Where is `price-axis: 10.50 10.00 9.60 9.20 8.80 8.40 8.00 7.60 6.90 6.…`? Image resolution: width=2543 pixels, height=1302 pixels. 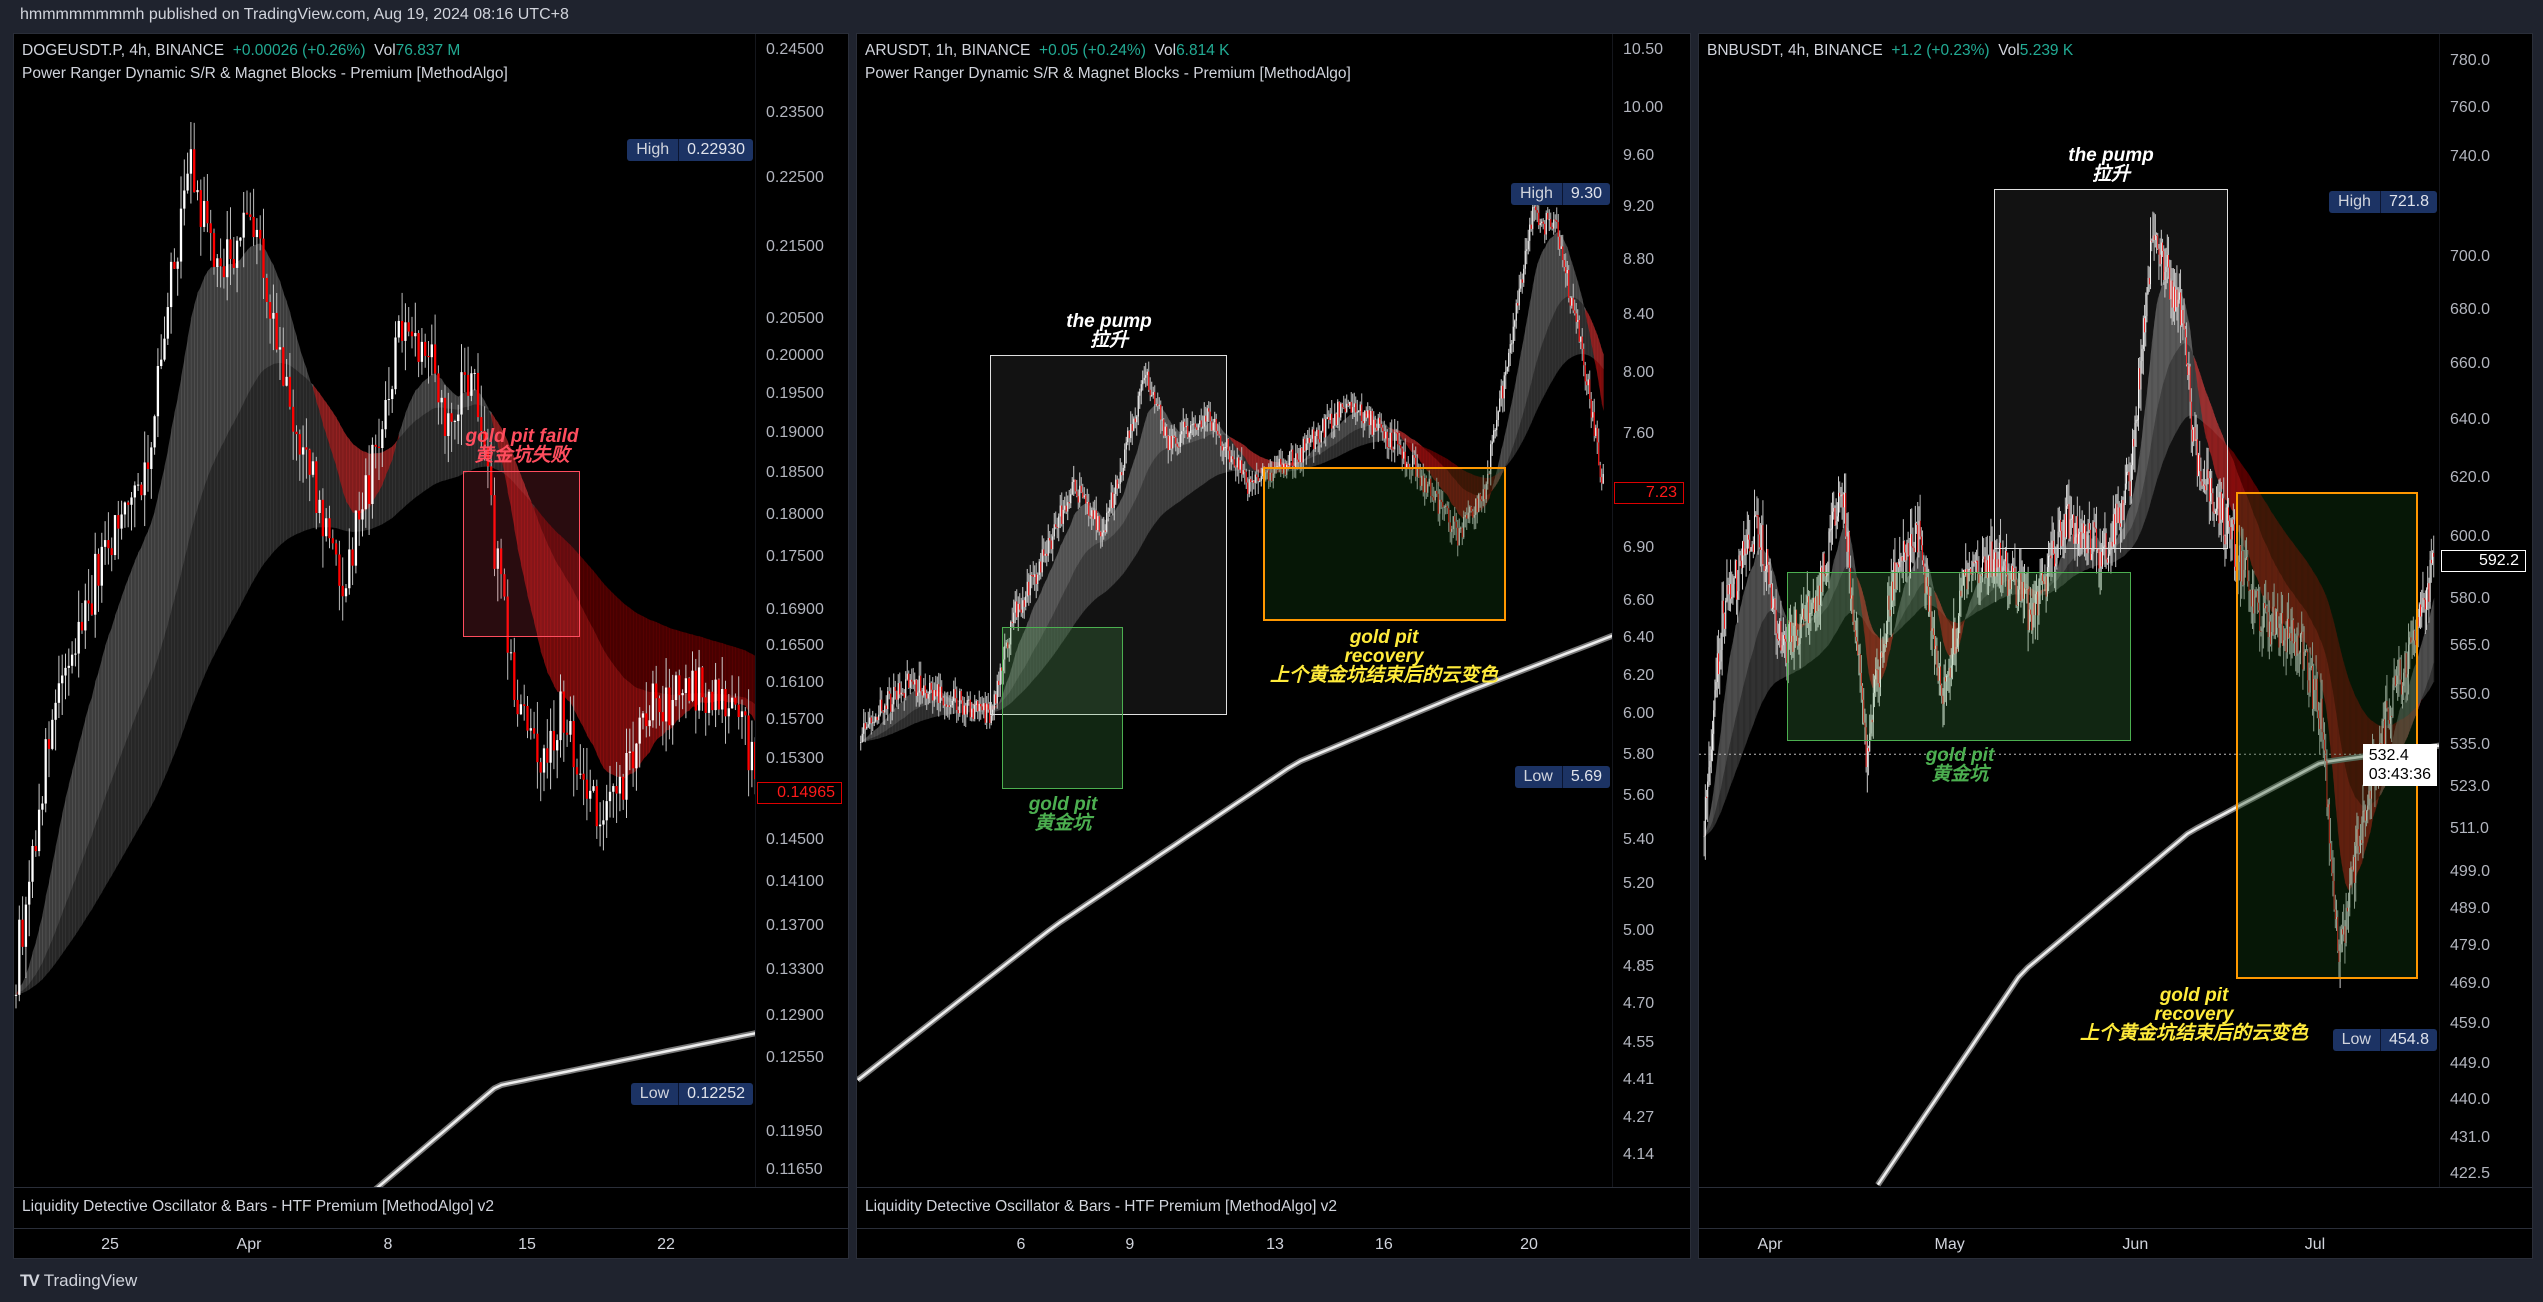 price-axis: 10.50 10.00 9.60 9.20 8.80 8.40 8.00 7.60 6.90 6.… is located at coordinates (1651, 610).